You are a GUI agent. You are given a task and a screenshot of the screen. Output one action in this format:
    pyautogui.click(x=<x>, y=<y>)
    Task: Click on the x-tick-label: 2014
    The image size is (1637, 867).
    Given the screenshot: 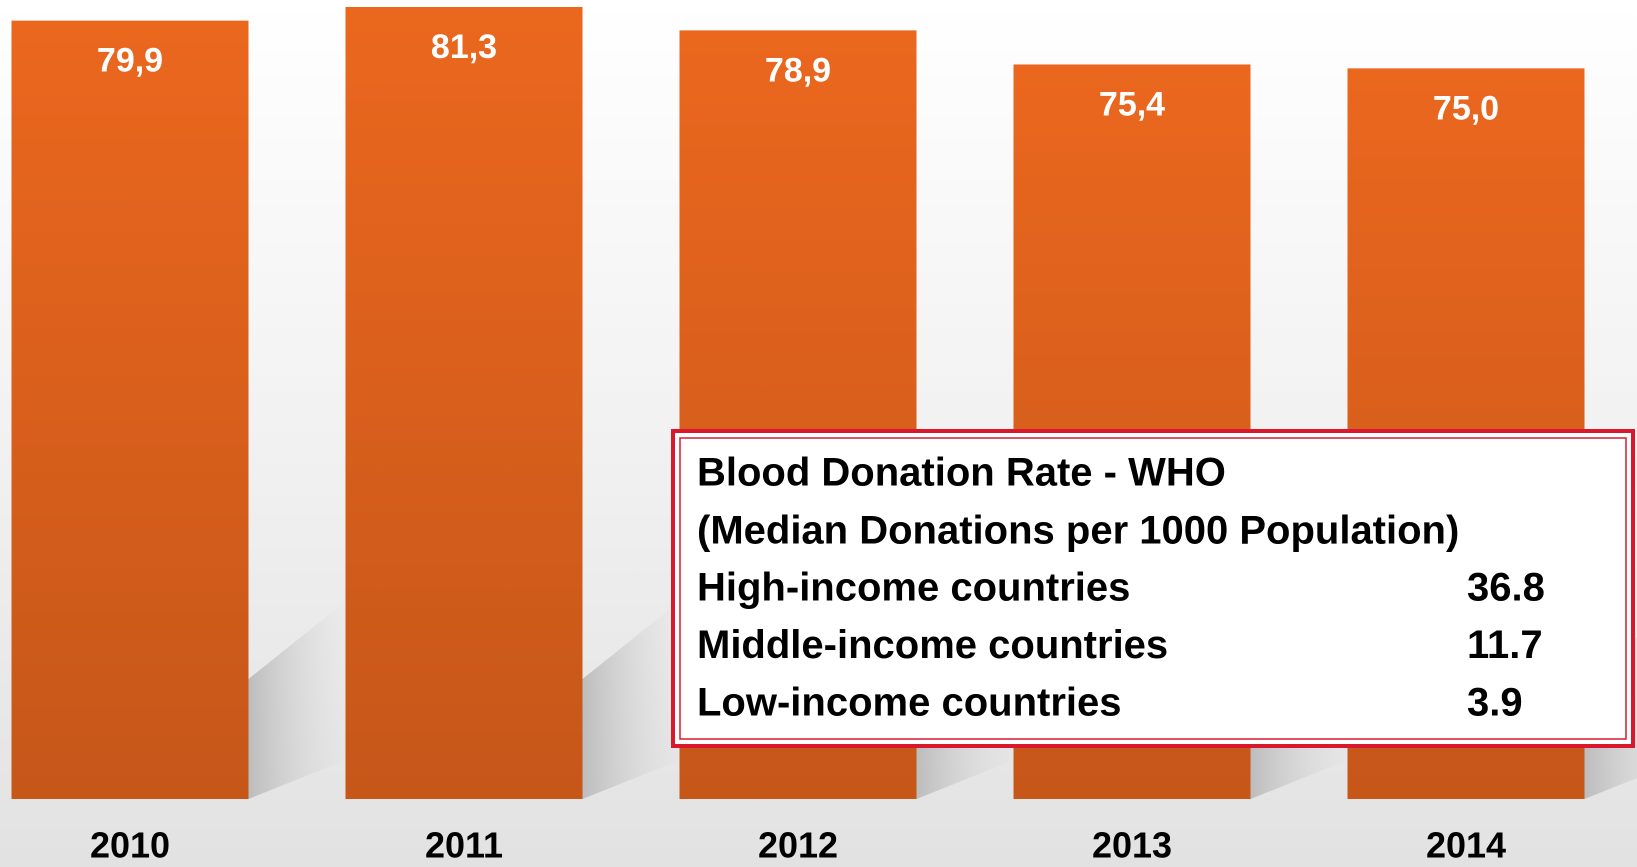 What is the action you would take?
    pyautogui.click(x=1466, y=845)
    